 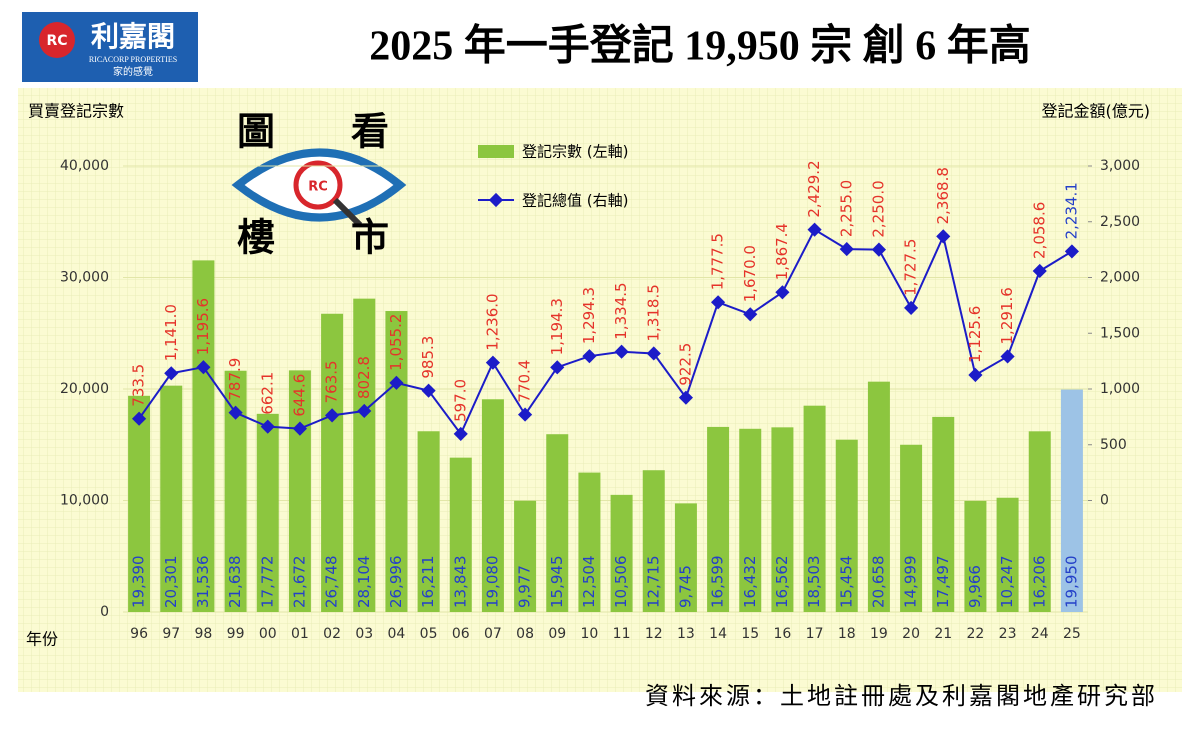 What do you see at coordinates (428, 582) in the screenshot?
I see `bar-label: 16,211` at bounding box center [428, 582].